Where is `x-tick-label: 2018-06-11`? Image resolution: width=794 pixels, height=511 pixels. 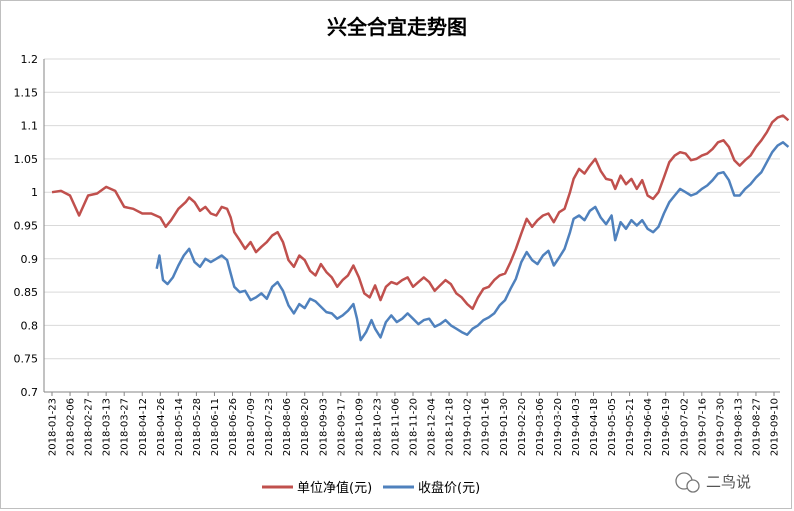
x-tick-label: 2018-06-11 is located at coordinates (215, 427).